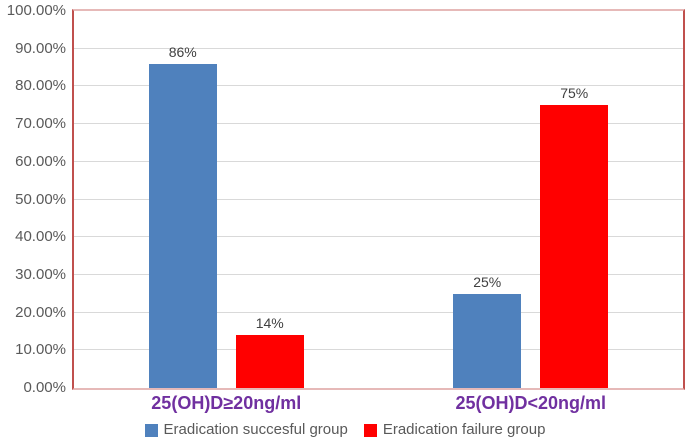 The image size is (690, 445). What do you see at coordinates (40, 350) in the screenshot?
I see `y-tick-label-10: 10.00%` at bounding box center [40, 350].